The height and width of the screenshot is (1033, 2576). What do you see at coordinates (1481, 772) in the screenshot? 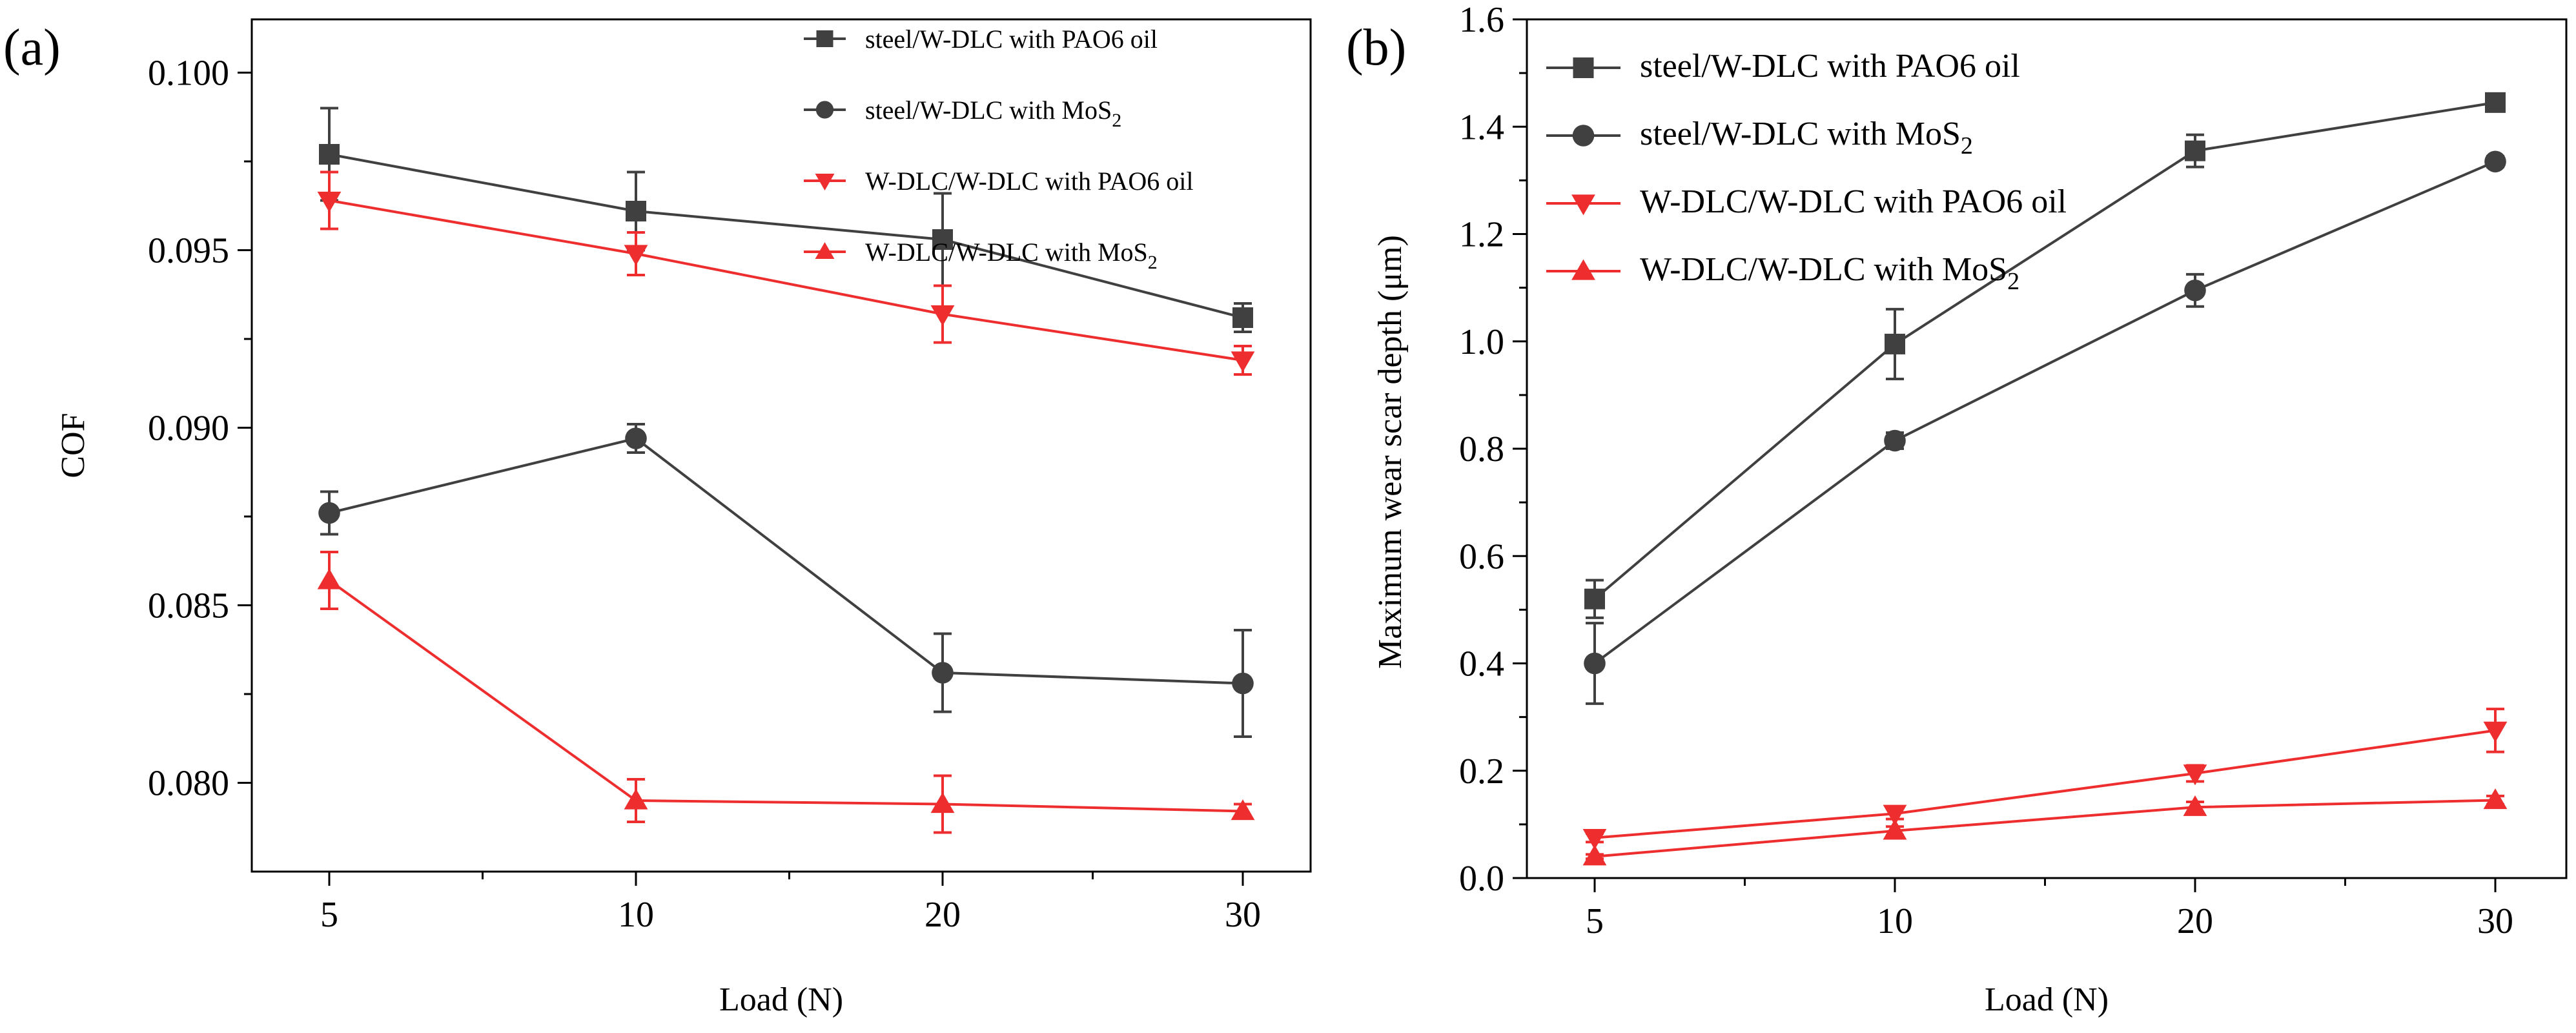
I see `b-ytick-label: 0.2` at bounding box center [1481, 772].